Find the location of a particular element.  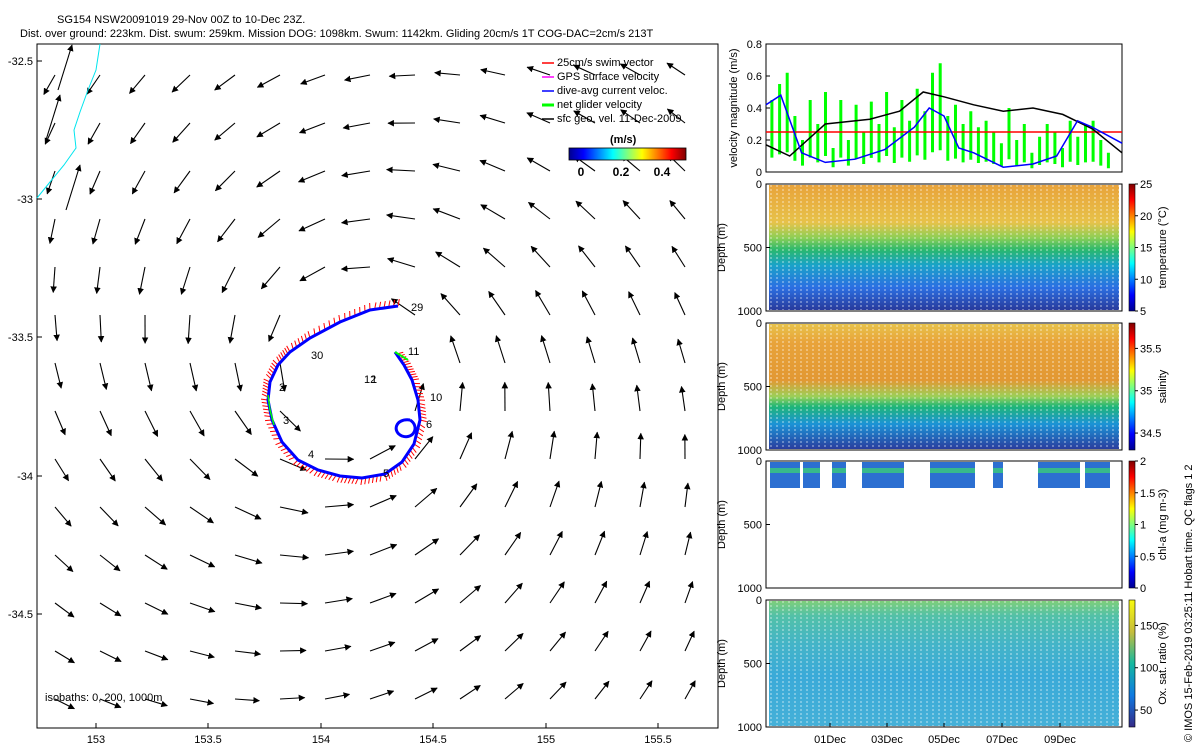

day-label: 3 is located at coordinates (286, 421).